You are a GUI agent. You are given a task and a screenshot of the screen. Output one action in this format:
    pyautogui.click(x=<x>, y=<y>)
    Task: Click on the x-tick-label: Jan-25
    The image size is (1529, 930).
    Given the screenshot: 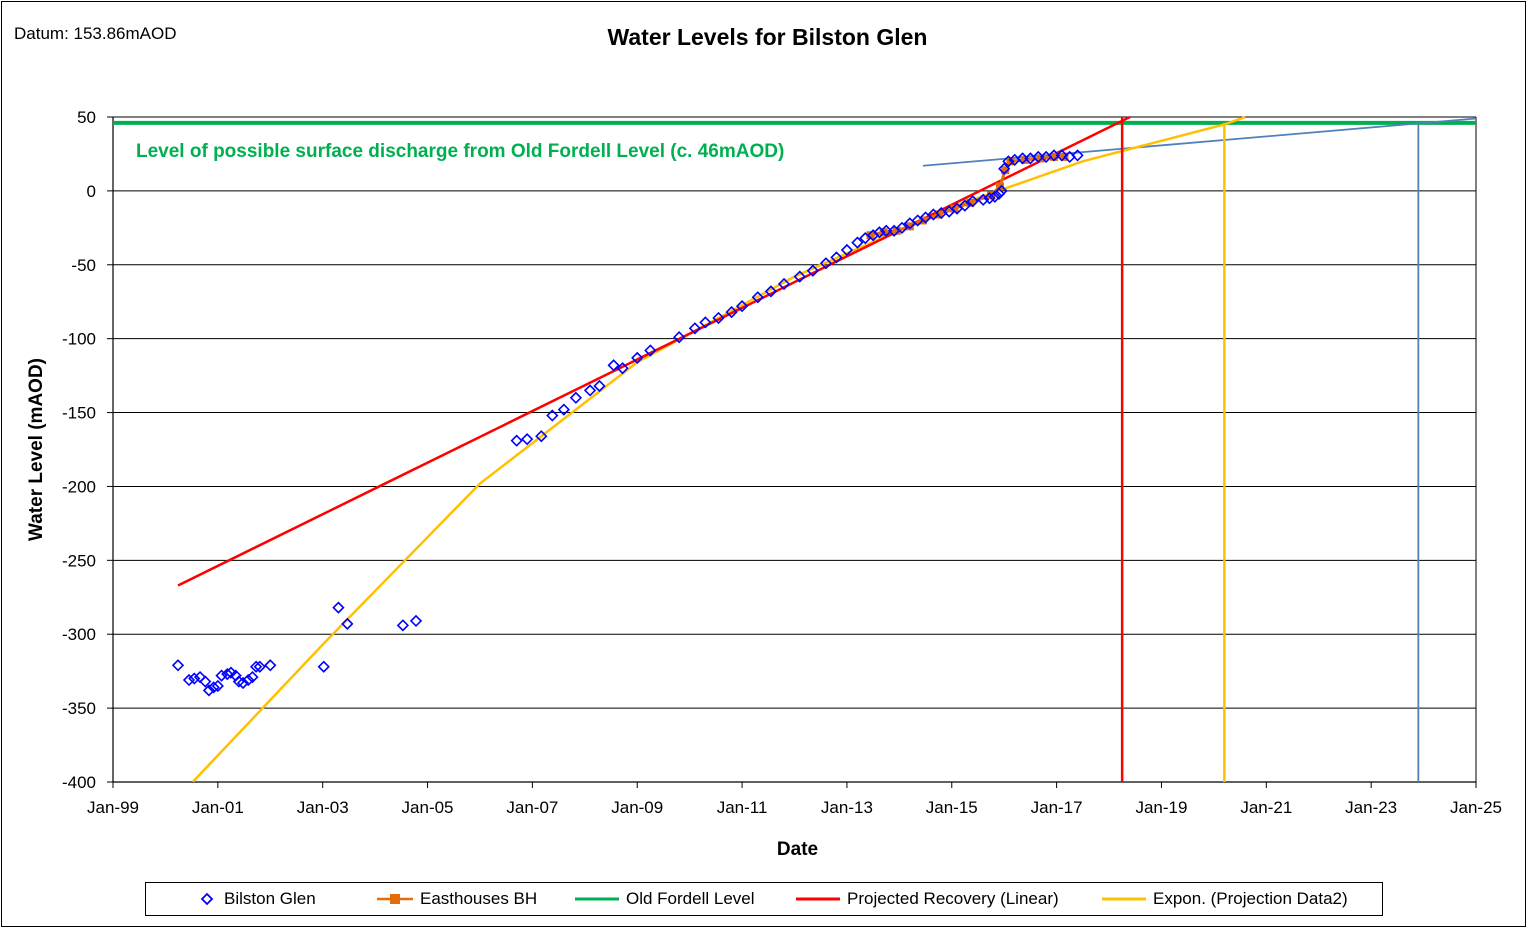 What is the action you would take?
    pyautogui.click(x=1476, y=807)
    